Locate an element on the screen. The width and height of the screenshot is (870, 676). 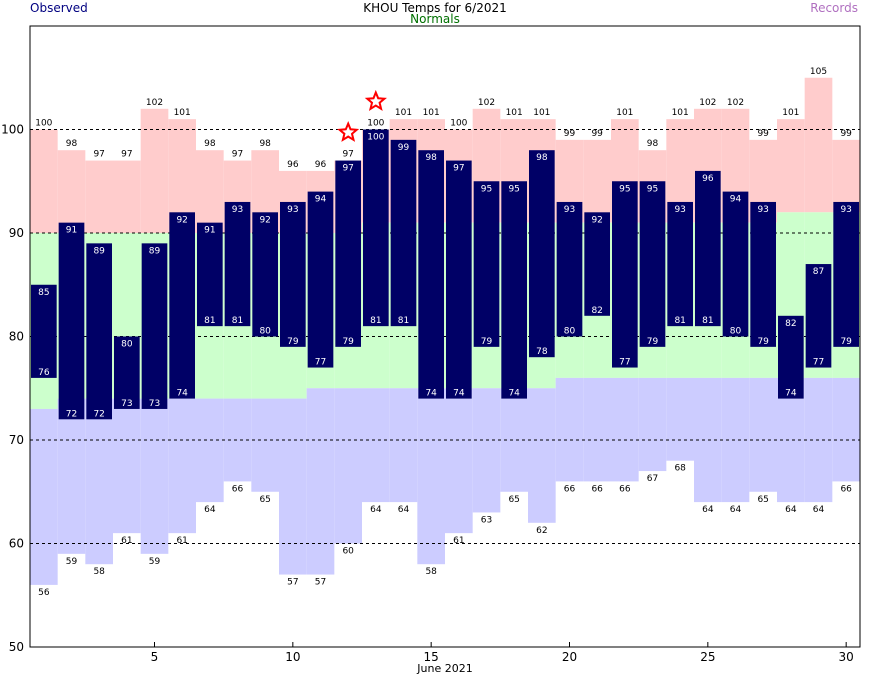
record-low-label-day-11: 57 is located at coordinates (320, 583).